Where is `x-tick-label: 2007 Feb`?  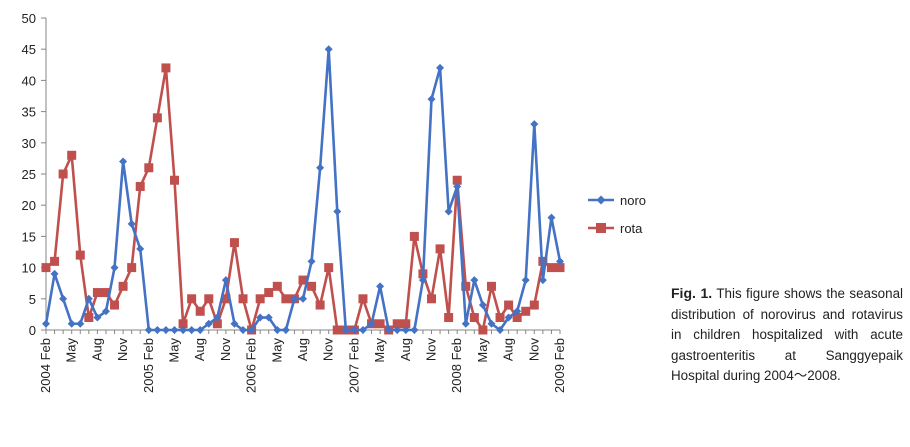 x-tick-label: 2007 Feb is located at coordinates (353, 365).